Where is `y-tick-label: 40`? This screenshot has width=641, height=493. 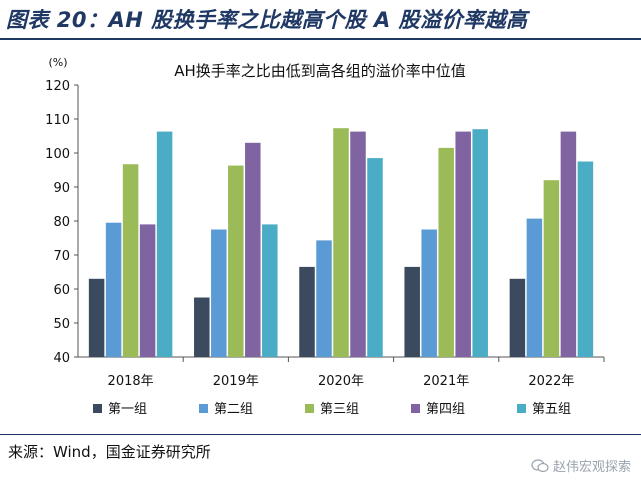 y-tick-label: 40 is located at coordinates (61, 358).